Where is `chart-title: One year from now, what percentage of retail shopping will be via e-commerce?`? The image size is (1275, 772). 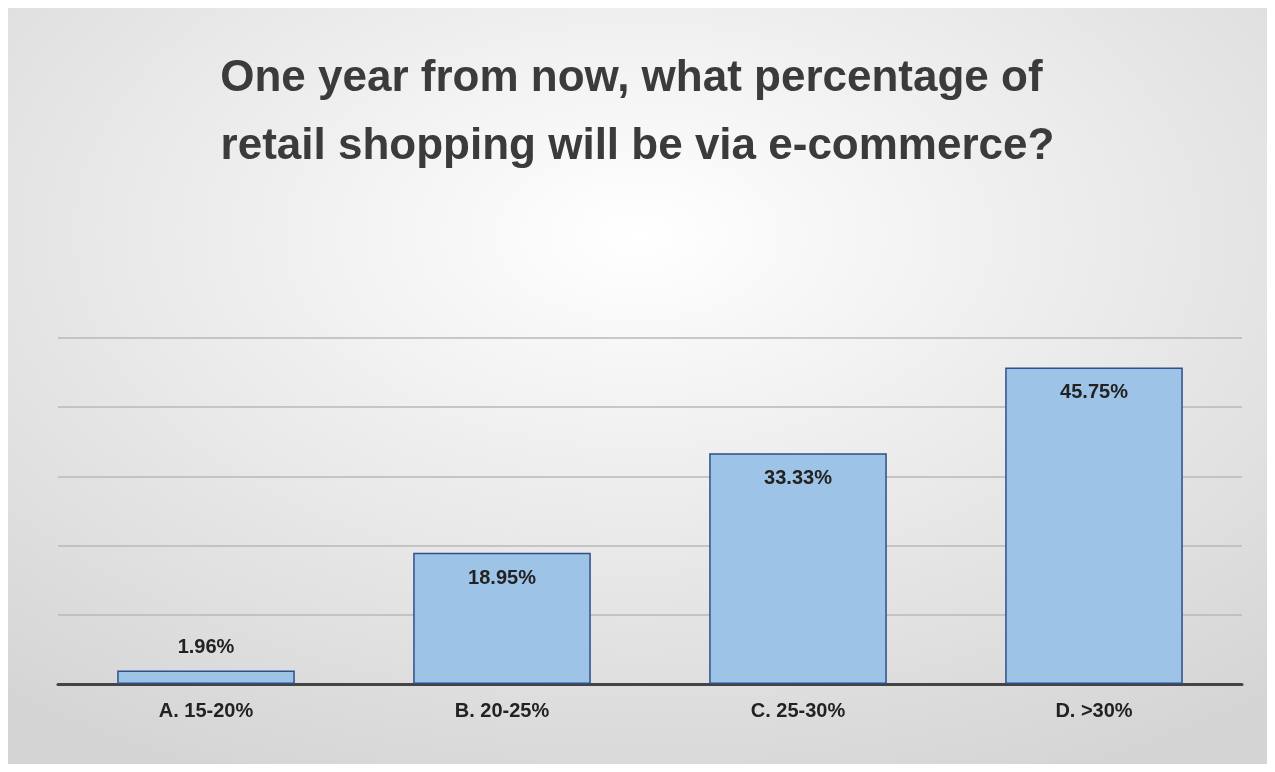 chart-title: One year from now, what percentage of retail shopping will be via e-commerce? is located at coordinates (637, 109).